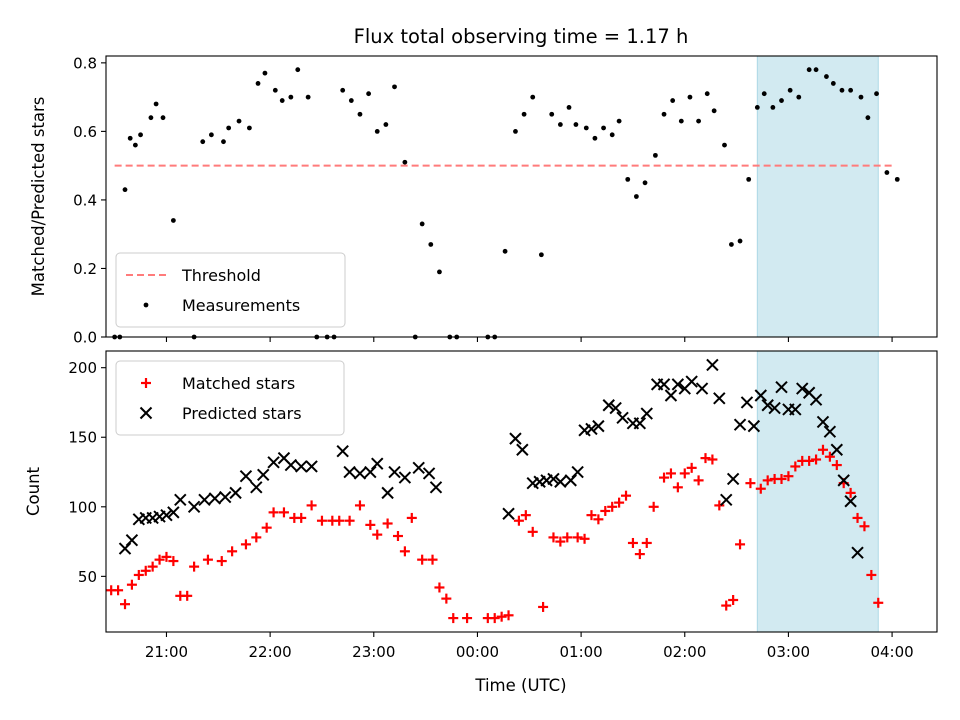 This screenshot has height=720, width=960. I want to click on x-tick-label: 00:00, so click(477, 652).